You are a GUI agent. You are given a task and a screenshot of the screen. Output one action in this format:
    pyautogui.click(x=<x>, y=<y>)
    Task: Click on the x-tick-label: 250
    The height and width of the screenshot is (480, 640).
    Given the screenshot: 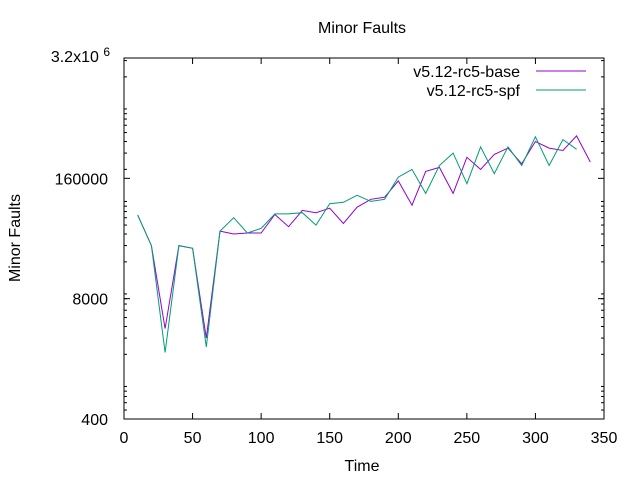 What is the action you would take?
    pyautogui.click(x=467, y=438)
    